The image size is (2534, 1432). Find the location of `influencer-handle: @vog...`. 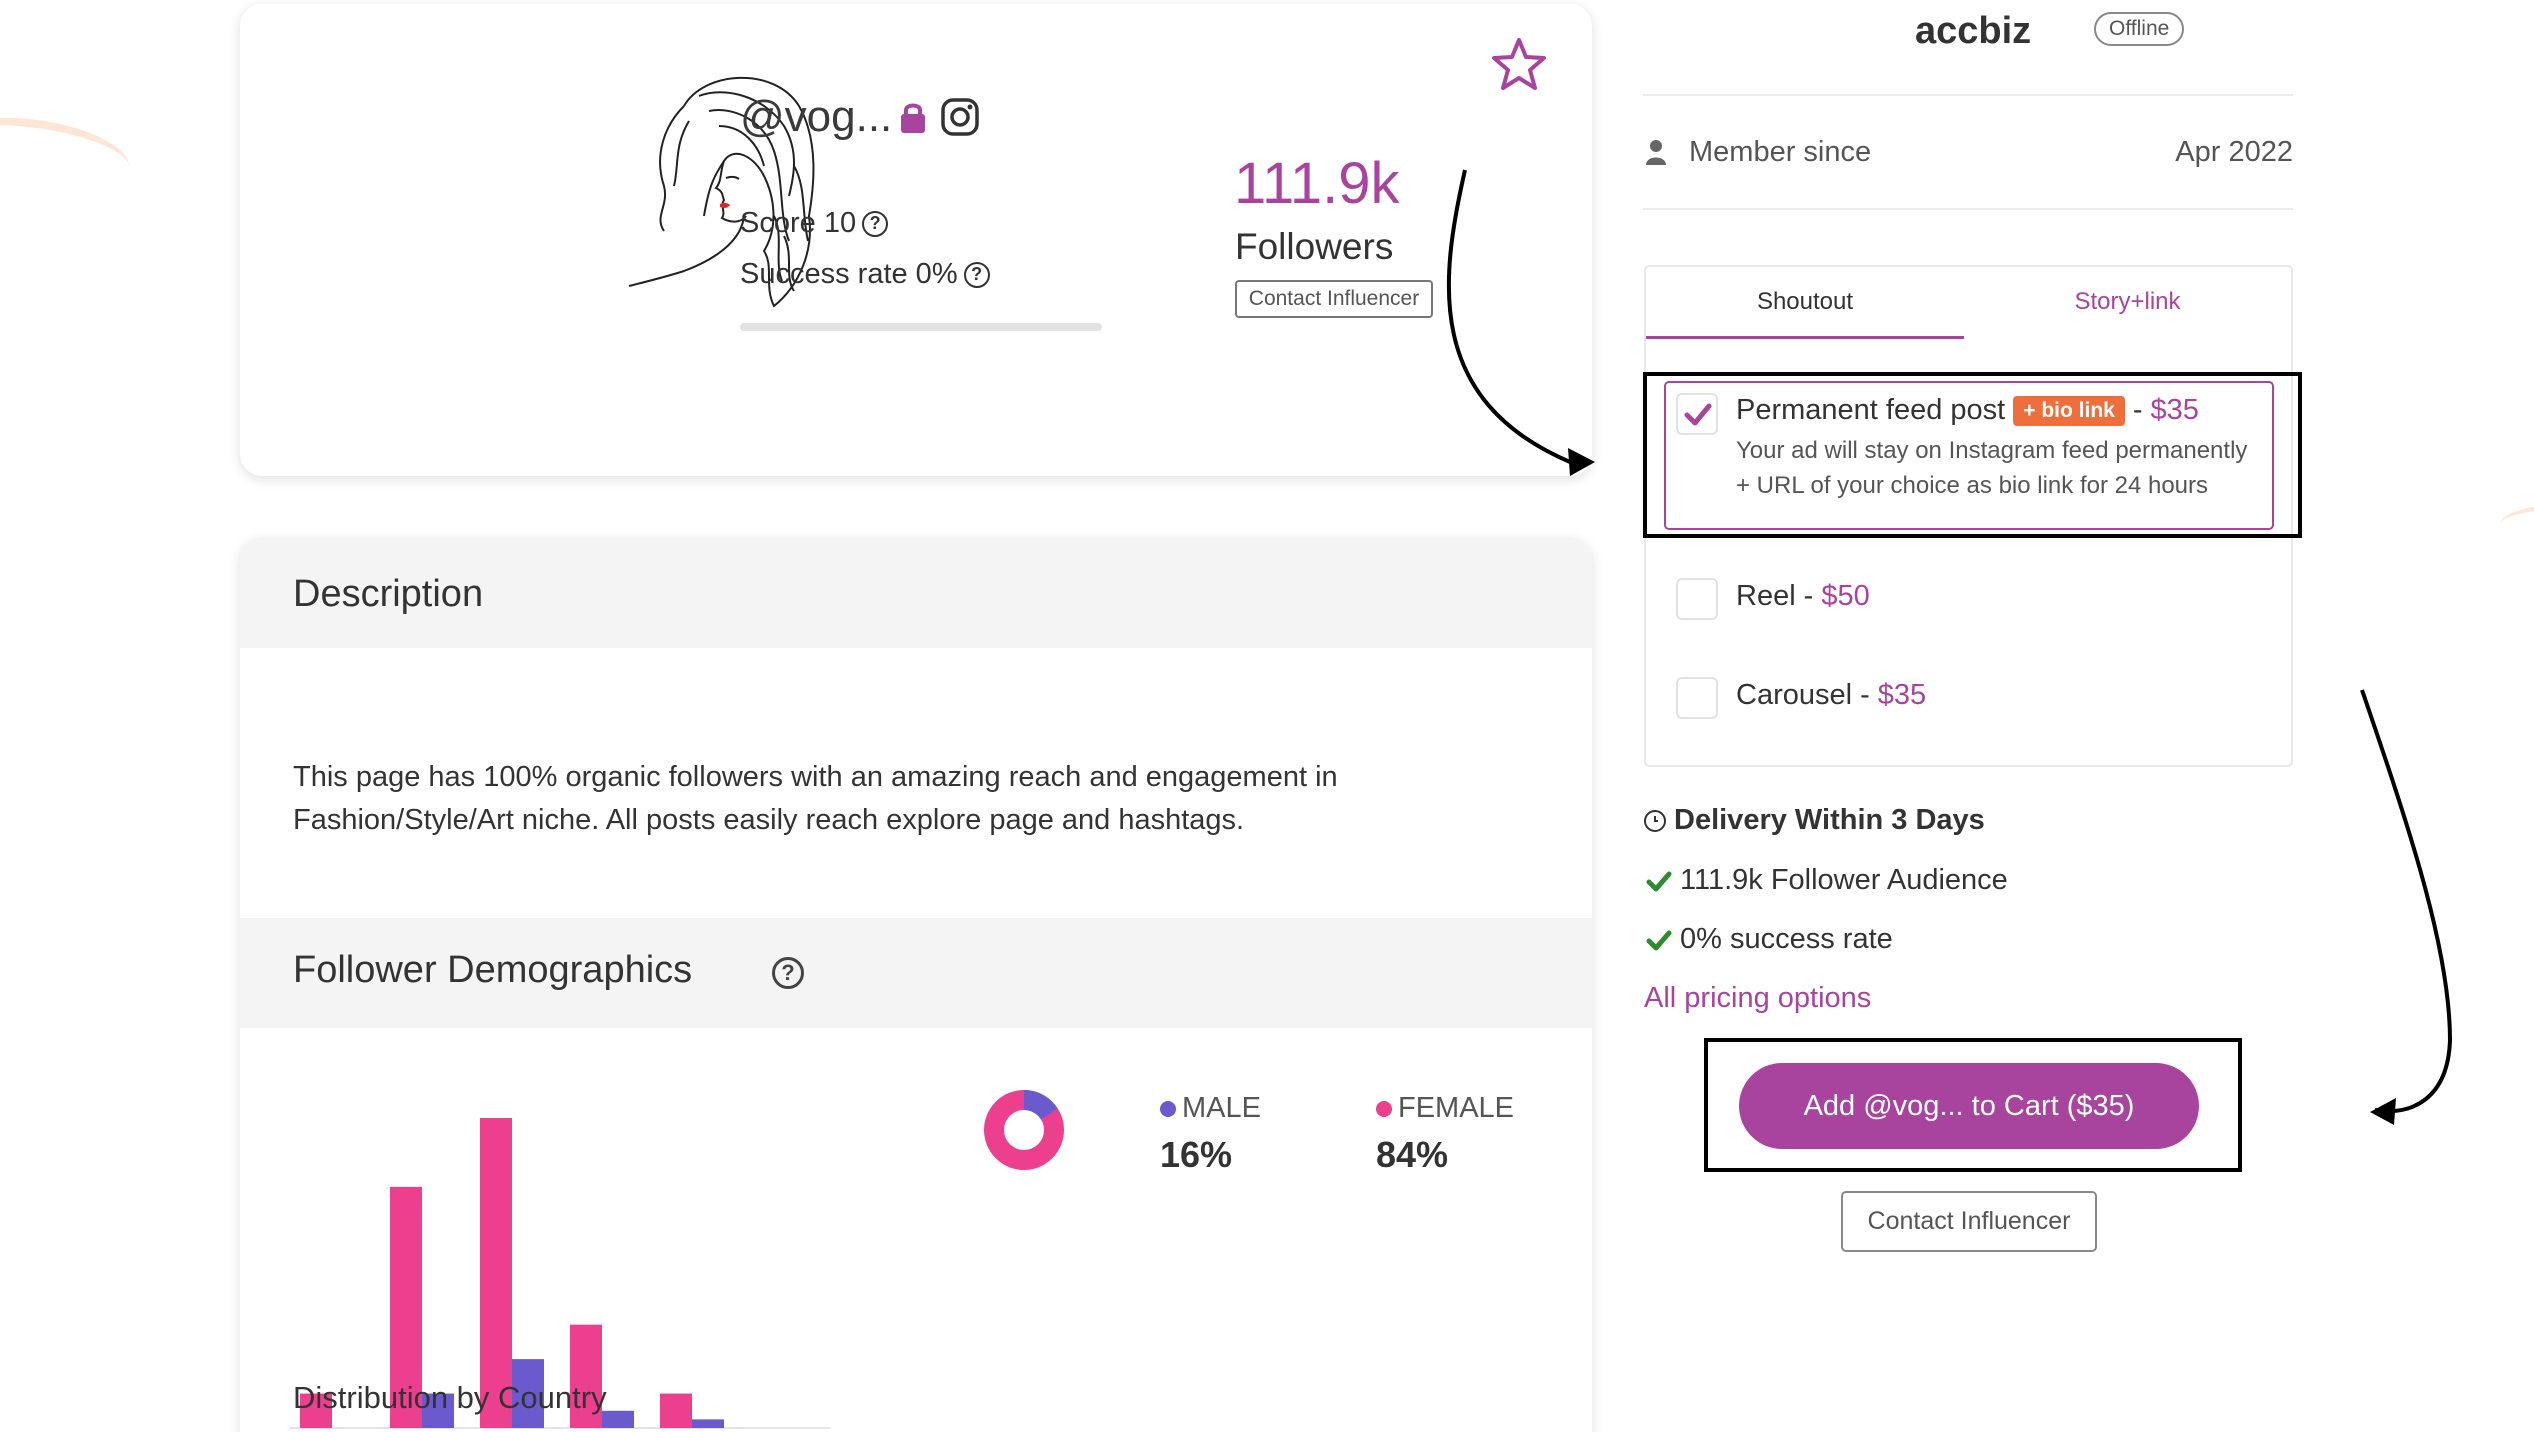

influencer-handle: @vog... is located at coordinates (860, 117).